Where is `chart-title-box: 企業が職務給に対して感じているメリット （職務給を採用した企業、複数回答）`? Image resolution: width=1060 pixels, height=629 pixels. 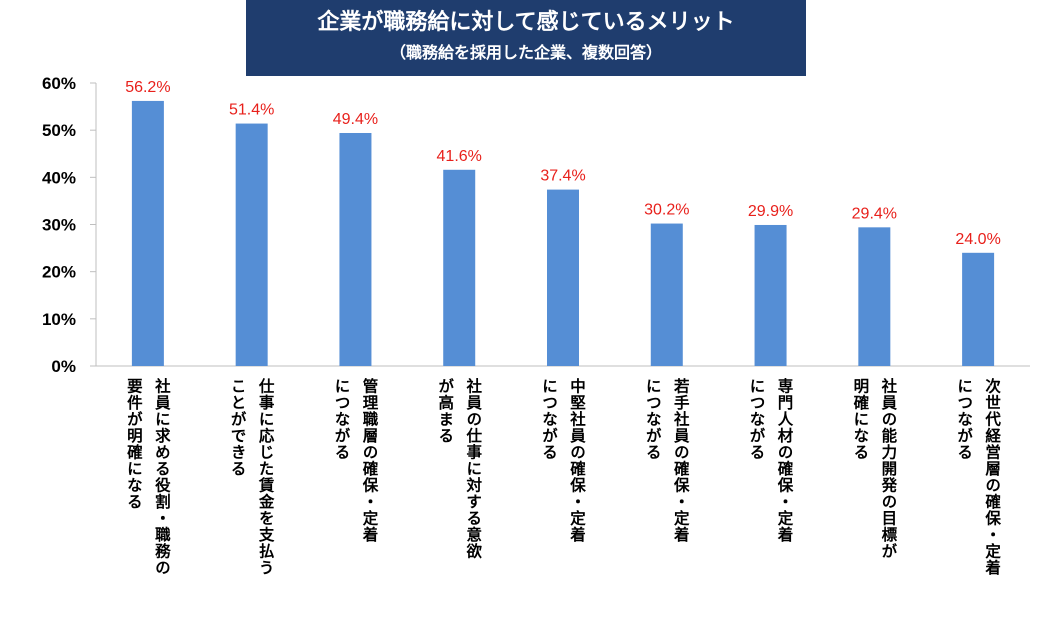
chart-title-box: 企業が職務給に対して感じているメリット （職務給を採用した企業、複数回答） is located at coordinates (526, 38).